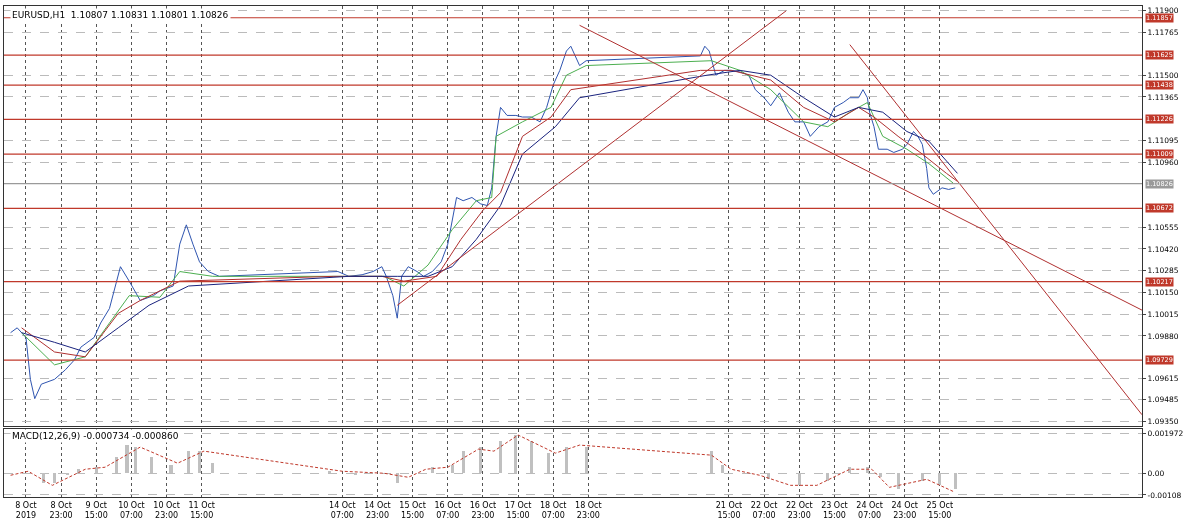 The width and height of the screenshot is (1200, 529). What do you see at coordinates (95, 436) in the screenshot?
I see `chart-title: MACD(12,26,9) -0.000734 -0.000860` at bounding box center [95, 436].